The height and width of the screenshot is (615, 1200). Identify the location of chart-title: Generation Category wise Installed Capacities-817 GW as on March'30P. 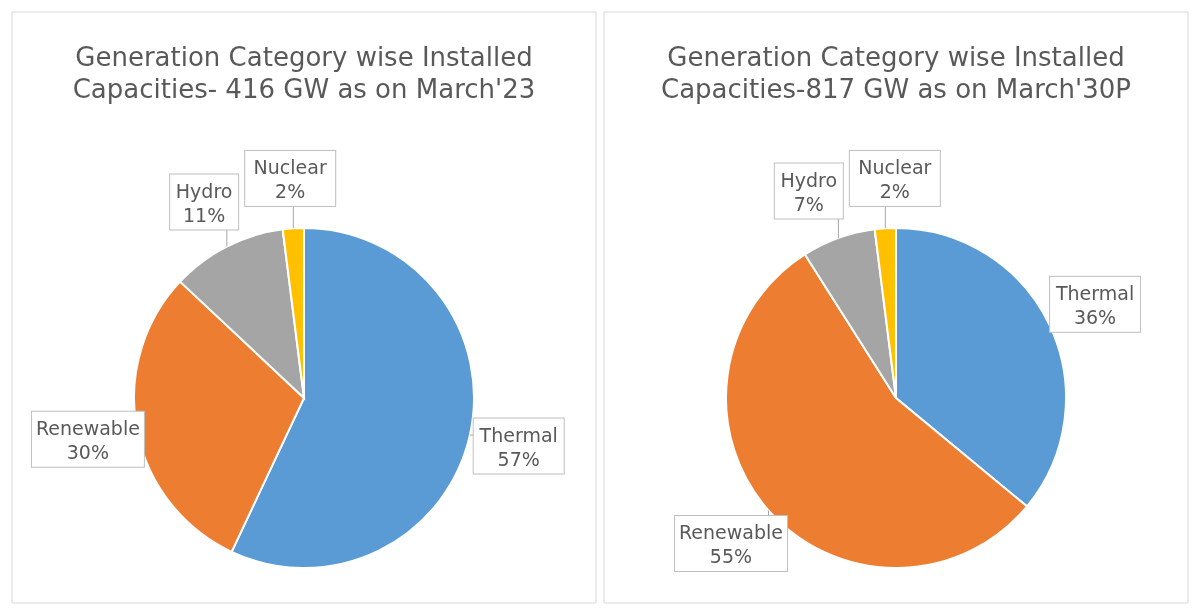
(896, 73).